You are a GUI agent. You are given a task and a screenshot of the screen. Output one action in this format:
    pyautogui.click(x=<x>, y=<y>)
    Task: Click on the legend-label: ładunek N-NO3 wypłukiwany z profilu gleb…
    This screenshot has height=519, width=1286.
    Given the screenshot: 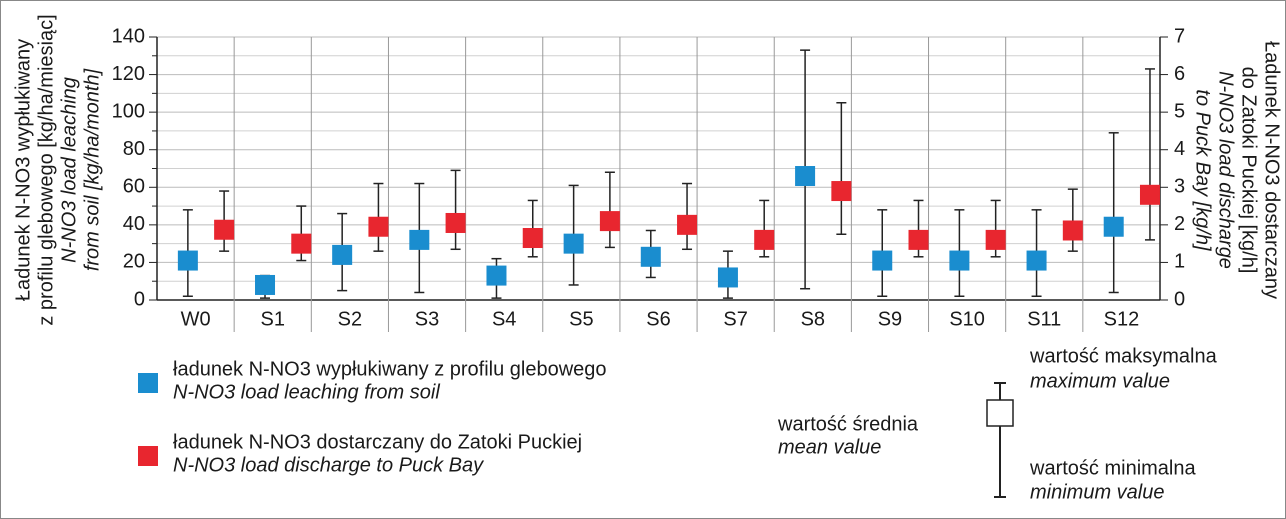 What is the action you would take?
    pyautogui.click(x=390, y=369)
    